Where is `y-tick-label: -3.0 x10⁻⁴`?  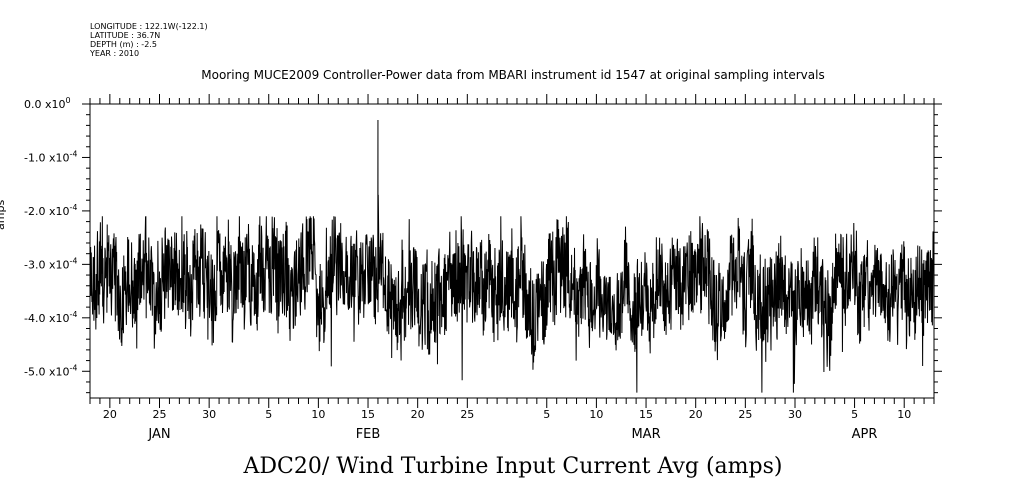
y-tick-label: -3.0 x10⁻⁴ is located at coordinates (50, 263).